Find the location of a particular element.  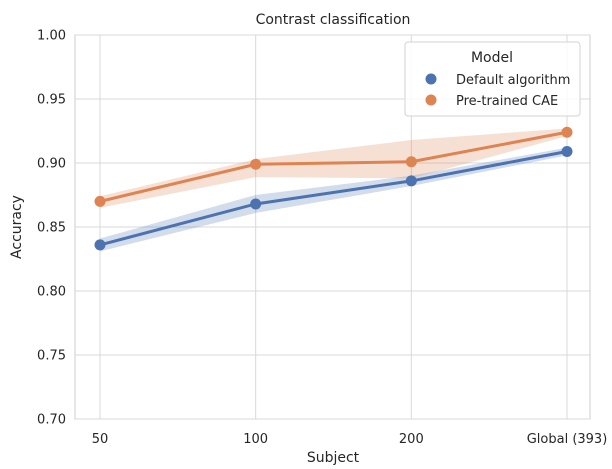

y-axis-label: Accuracy is located at coordinates (17, 227).